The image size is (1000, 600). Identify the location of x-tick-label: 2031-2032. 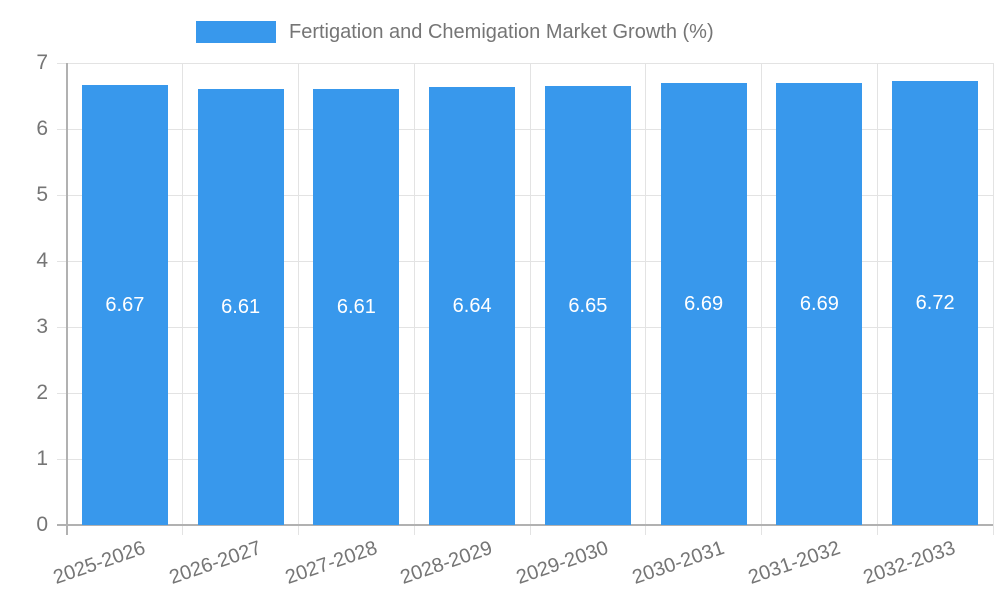
(794, 562).